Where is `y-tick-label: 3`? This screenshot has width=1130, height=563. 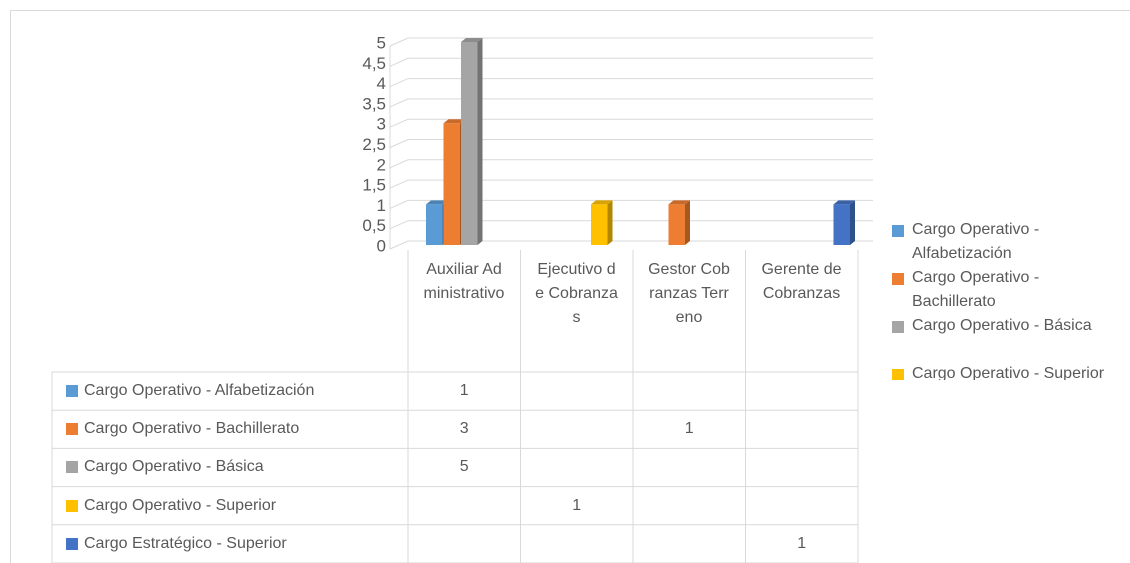
y-tick-label: 3 is located at coordinates (381, 124).